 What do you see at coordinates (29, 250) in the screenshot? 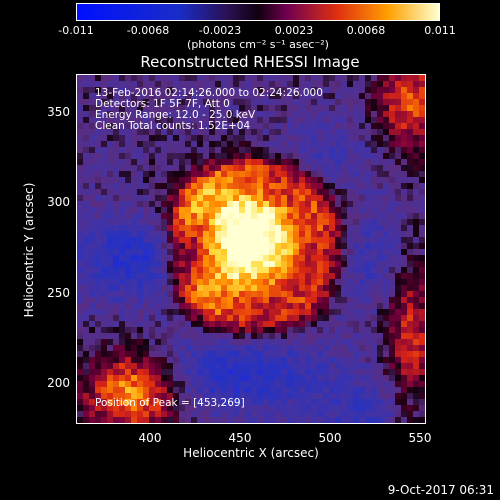
I see `y-axis-label: Heliocentric Y (arcsec)` at bounding box center [29, 250].